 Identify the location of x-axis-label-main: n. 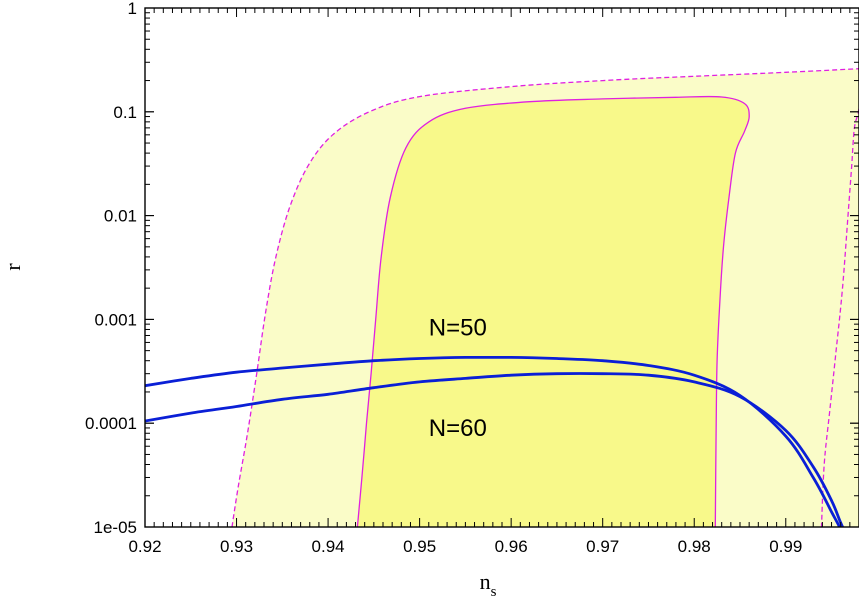
(485, 581).